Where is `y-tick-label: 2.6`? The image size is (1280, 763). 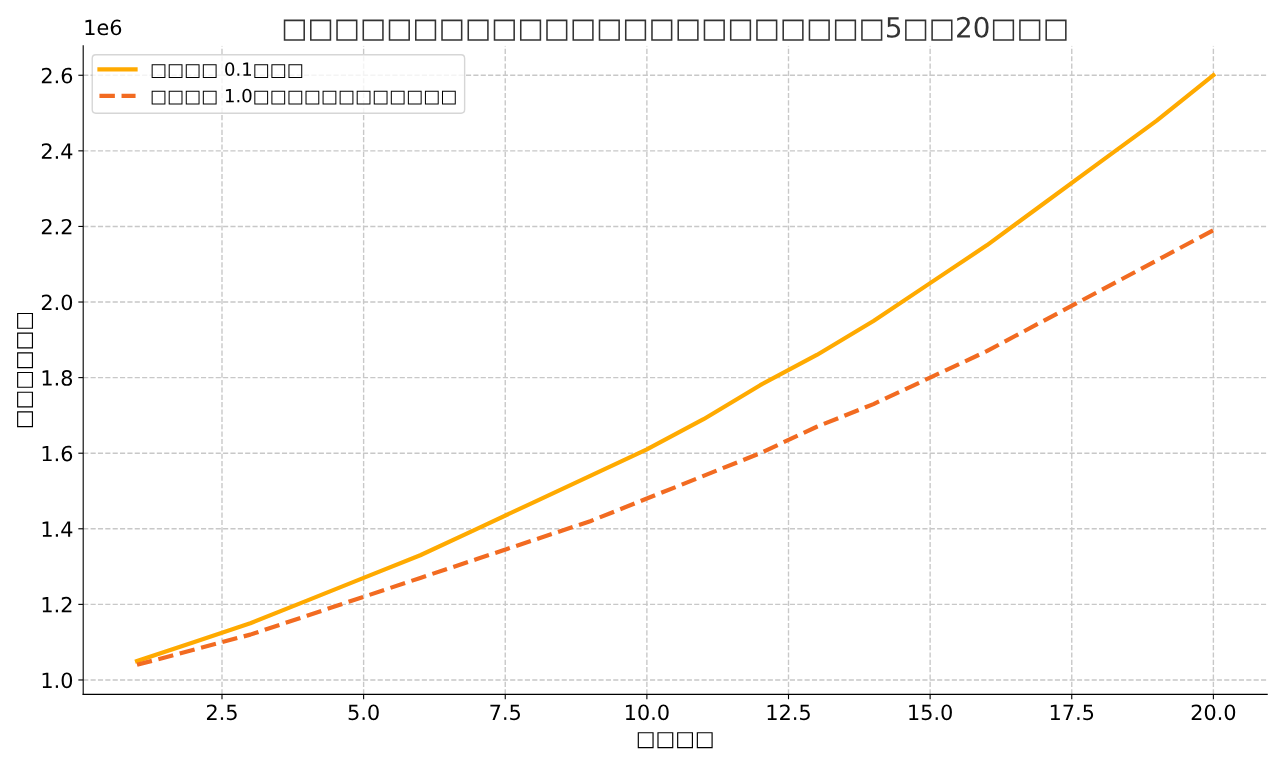
y-tick-label: 2.6 is located at coordinates (57, 75).